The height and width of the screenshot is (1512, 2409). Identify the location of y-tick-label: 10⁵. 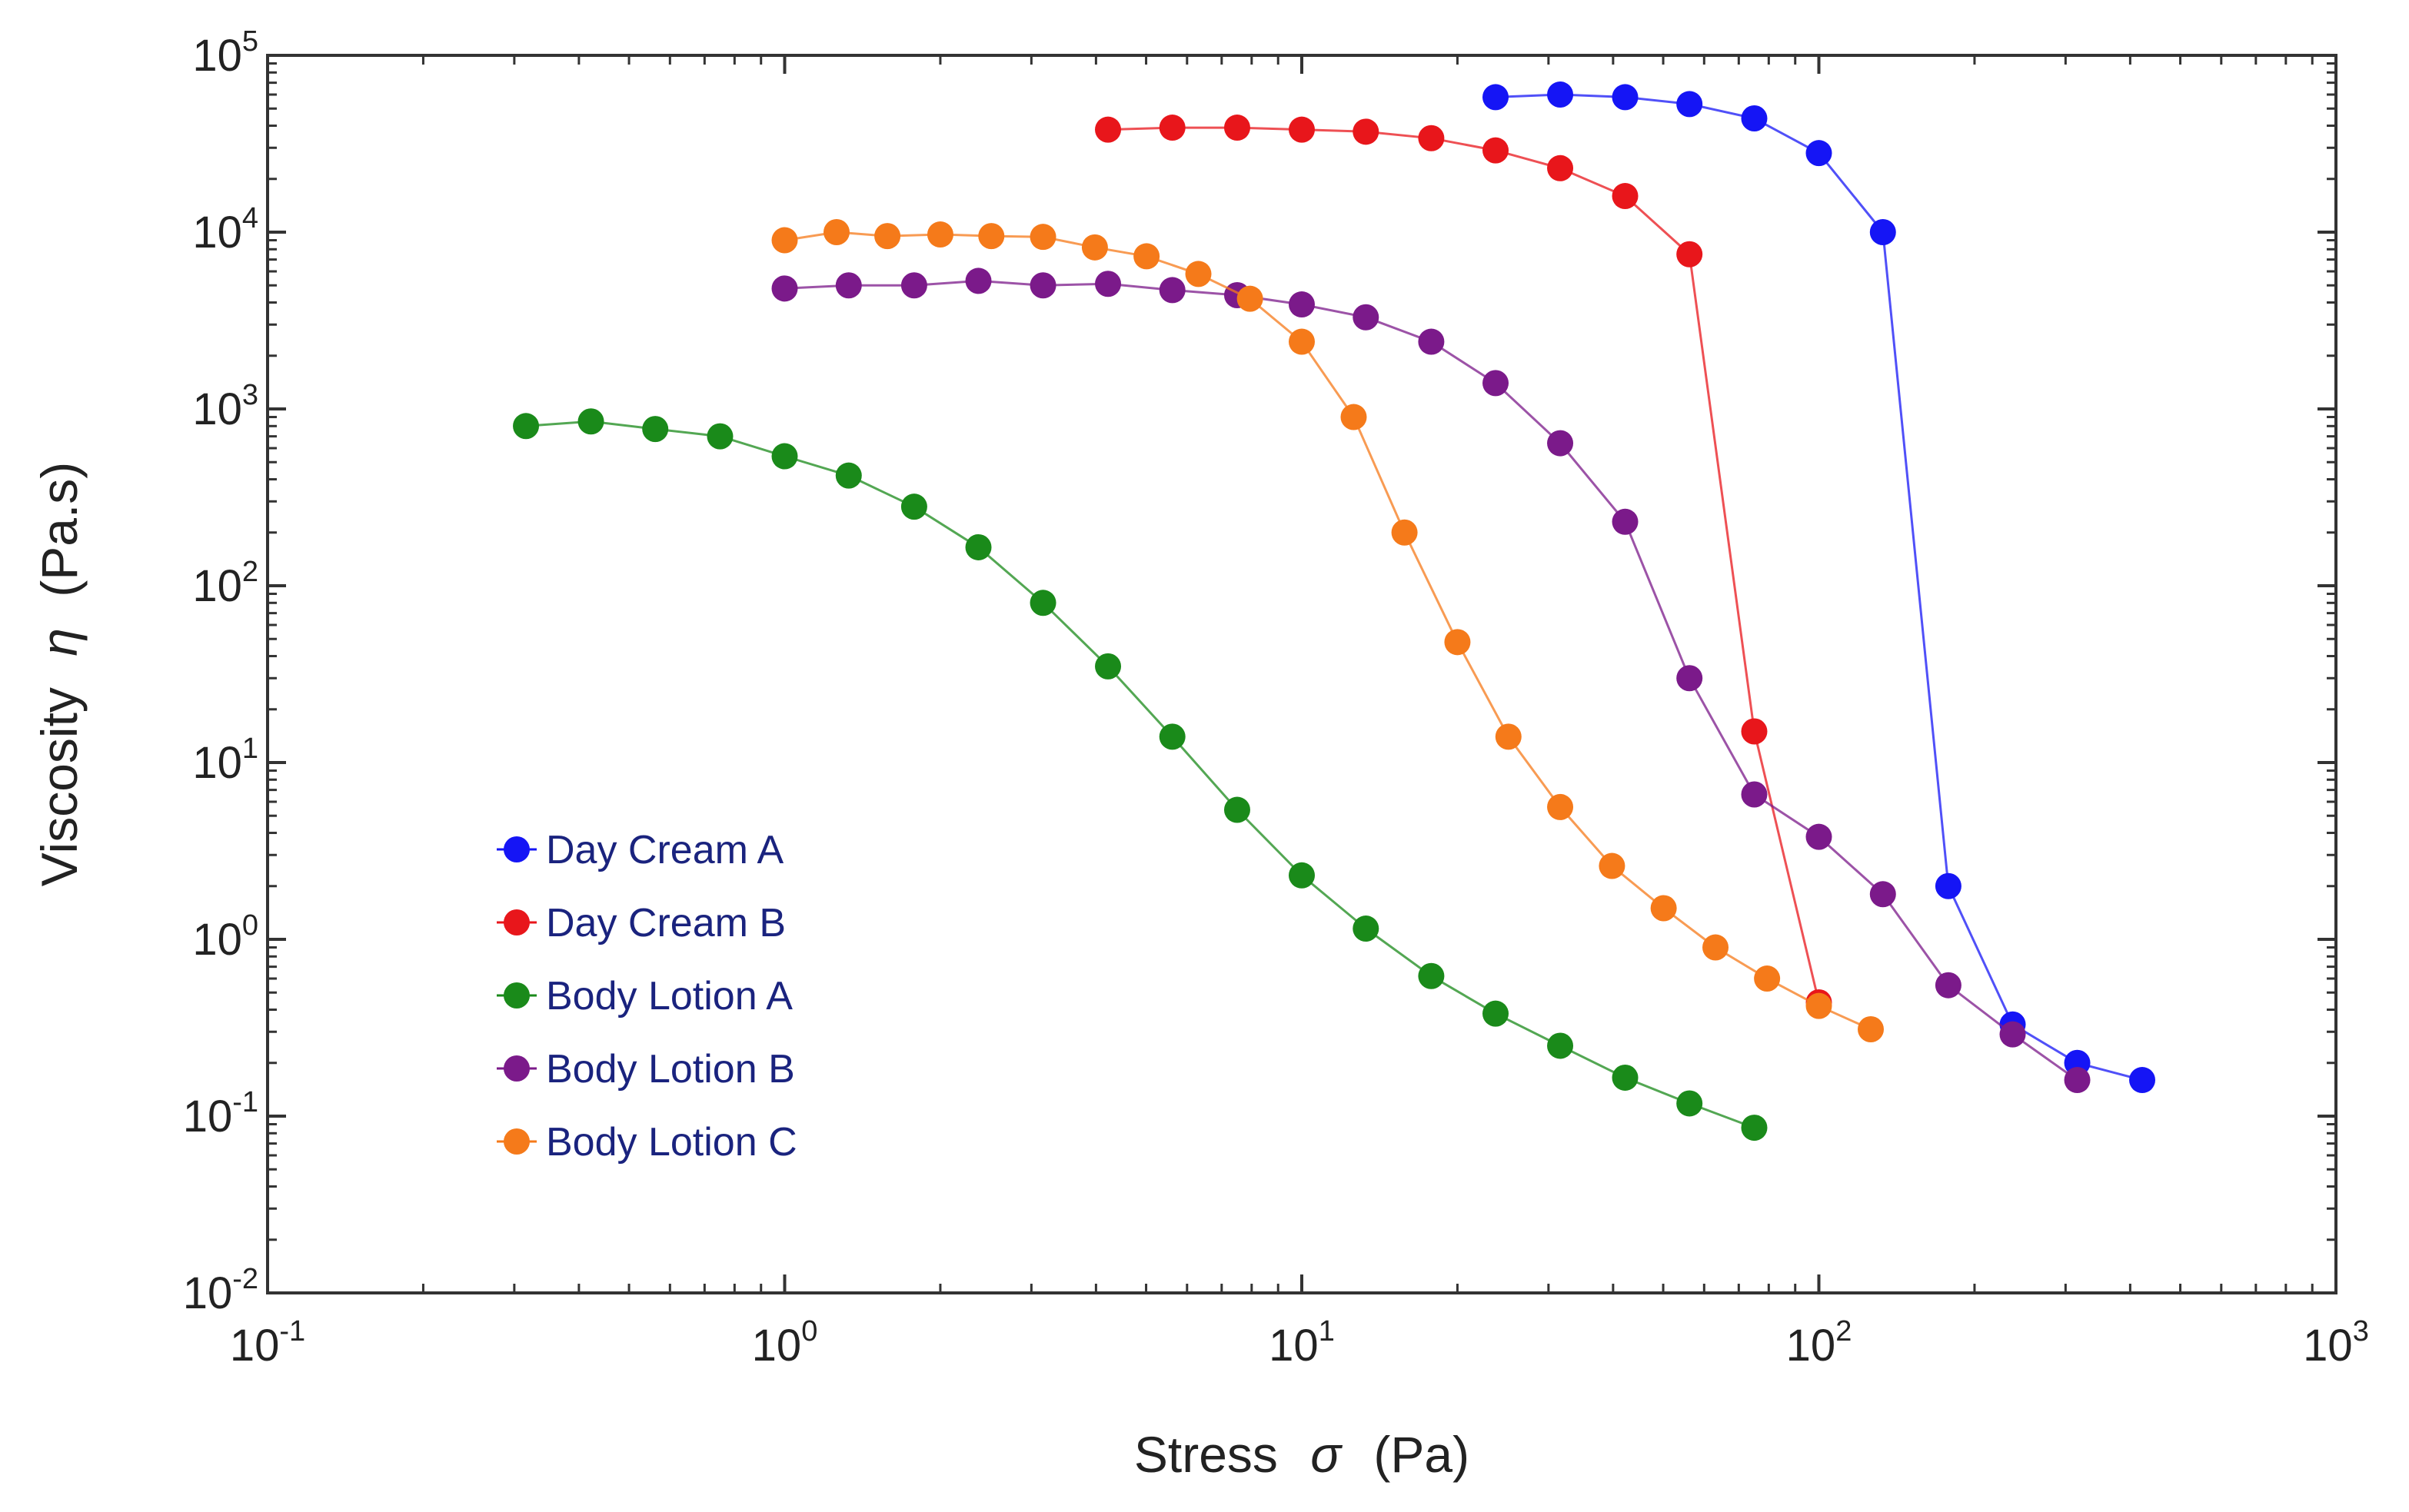
(225, 53).